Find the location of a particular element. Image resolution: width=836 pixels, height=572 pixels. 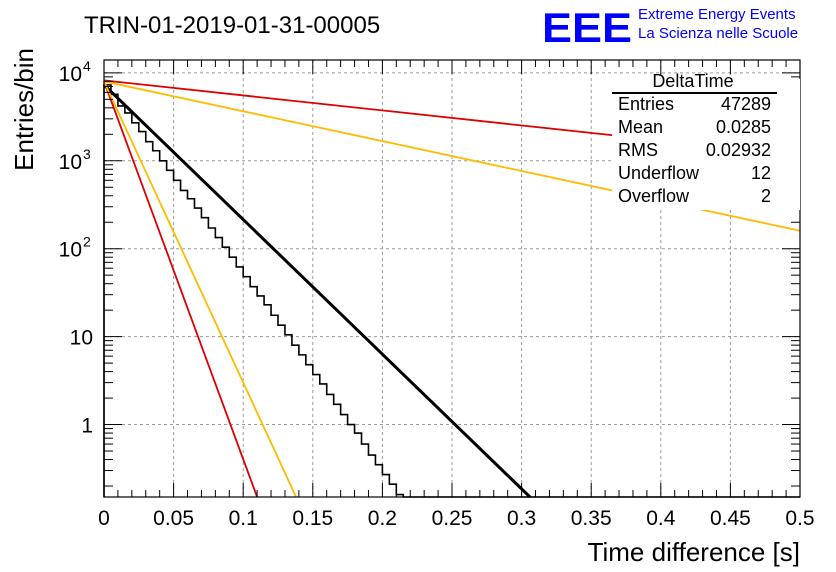

stats-label-overflow: Overflow is located at coordinates (654, 196).